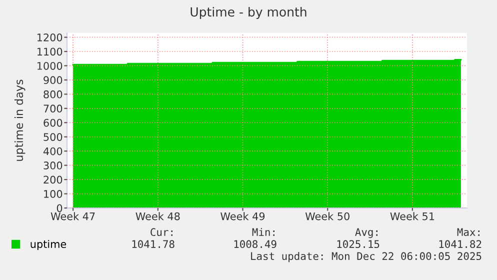 The width and height of the screenshot is (497, 280). I want to click on text: Max:, so click(468, 232).